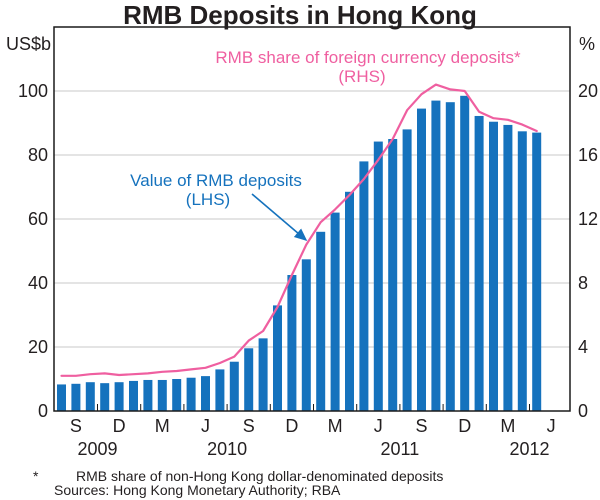  I want to click on right-axis-unit: %, so click(587, 44).